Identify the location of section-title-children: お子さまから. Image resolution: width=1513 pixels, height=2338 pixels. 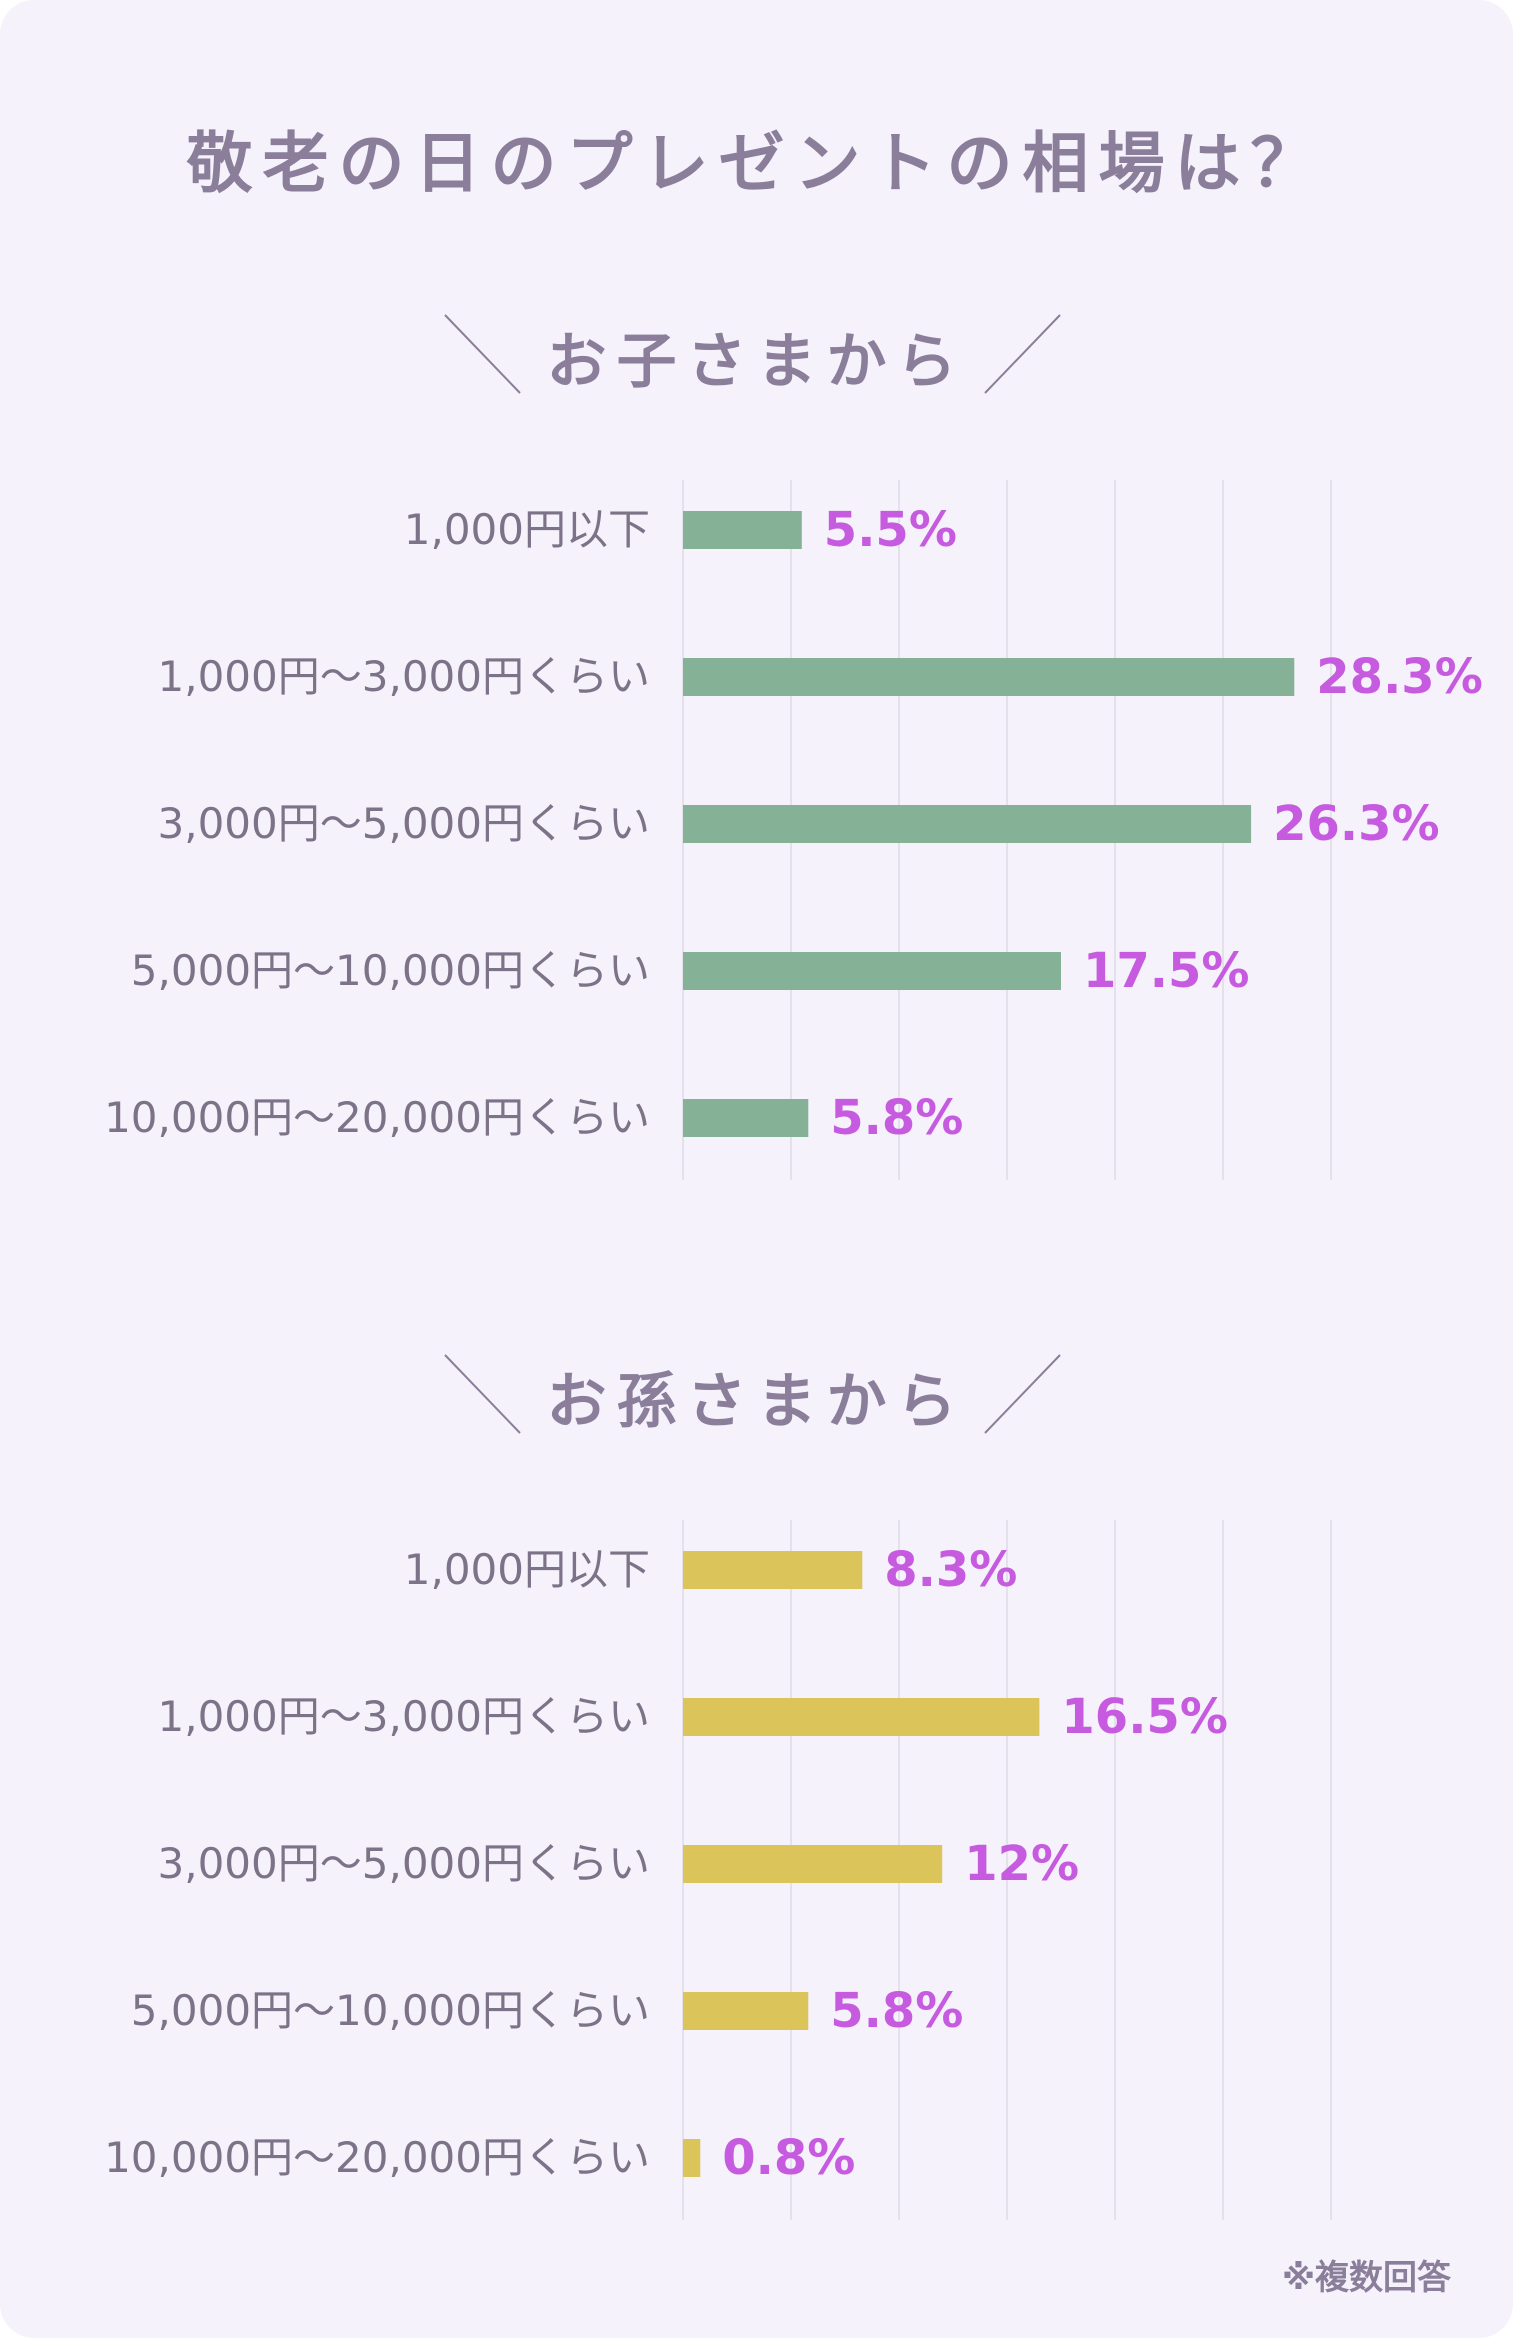
(756, 362).